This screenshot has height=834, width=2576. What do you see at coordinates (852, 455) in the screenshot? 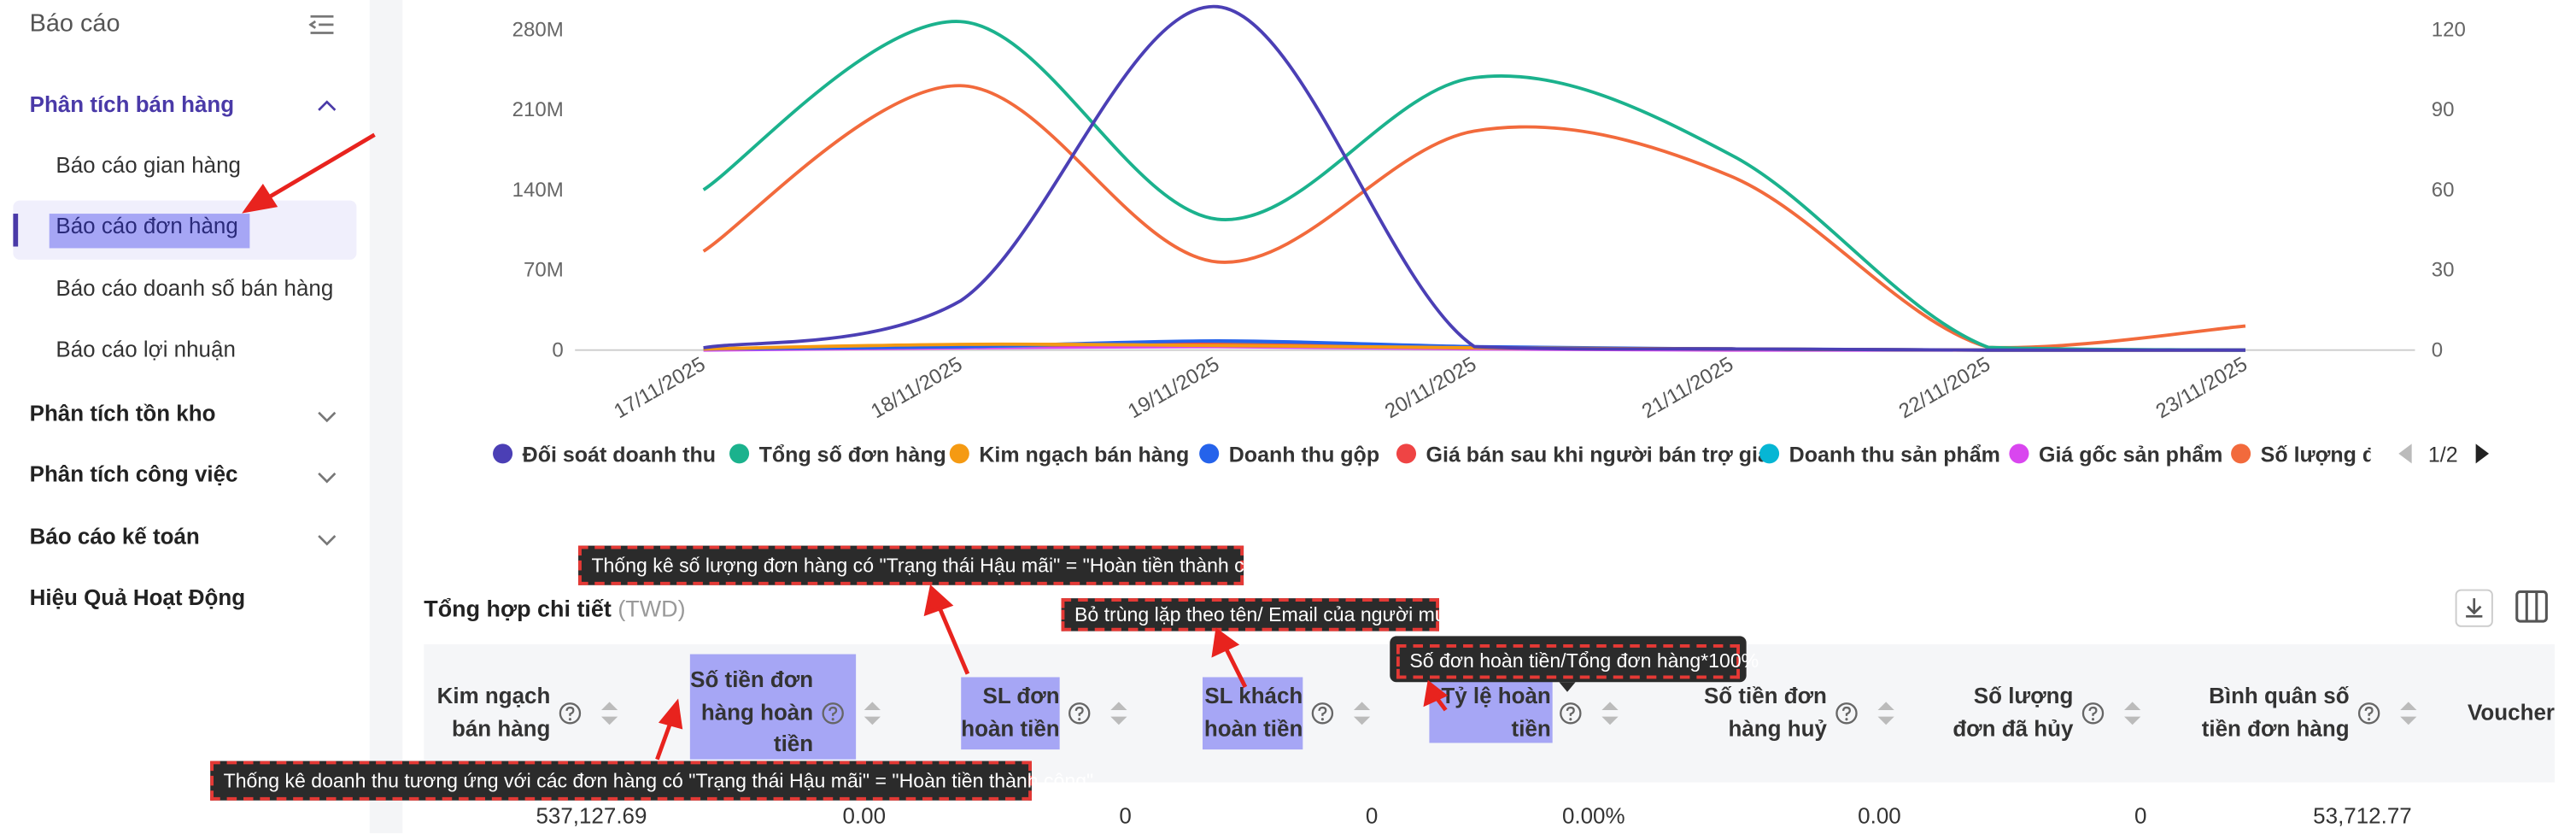
I see `legend-label: Tổng số đơn hàng` at bounding box center [852, 455].